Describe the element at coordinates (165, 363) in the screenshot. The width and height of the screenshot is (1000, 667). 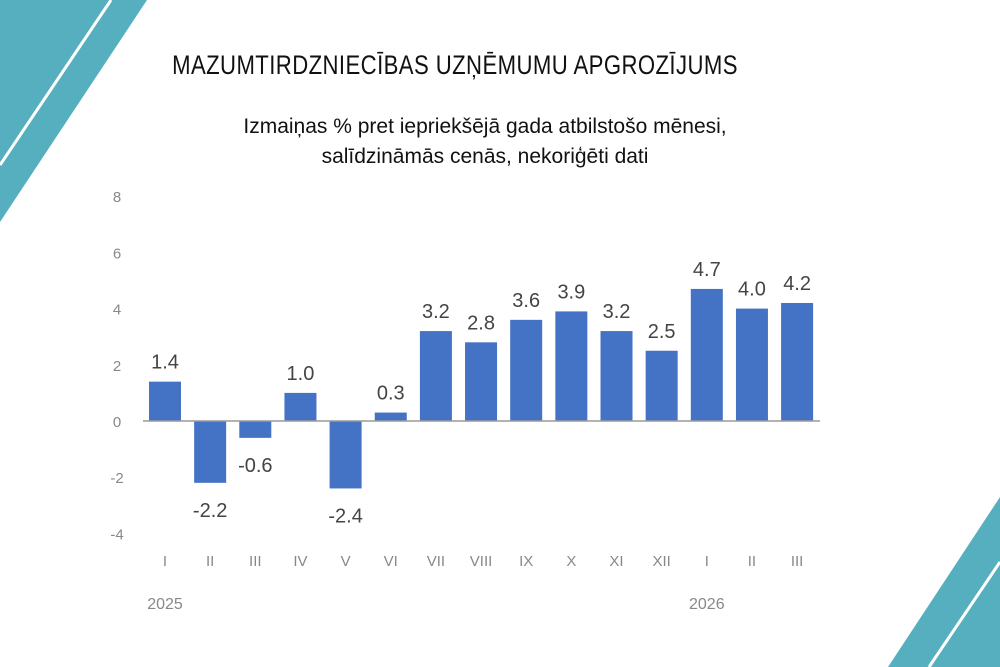
I see `data-label: 1.4` at that location.